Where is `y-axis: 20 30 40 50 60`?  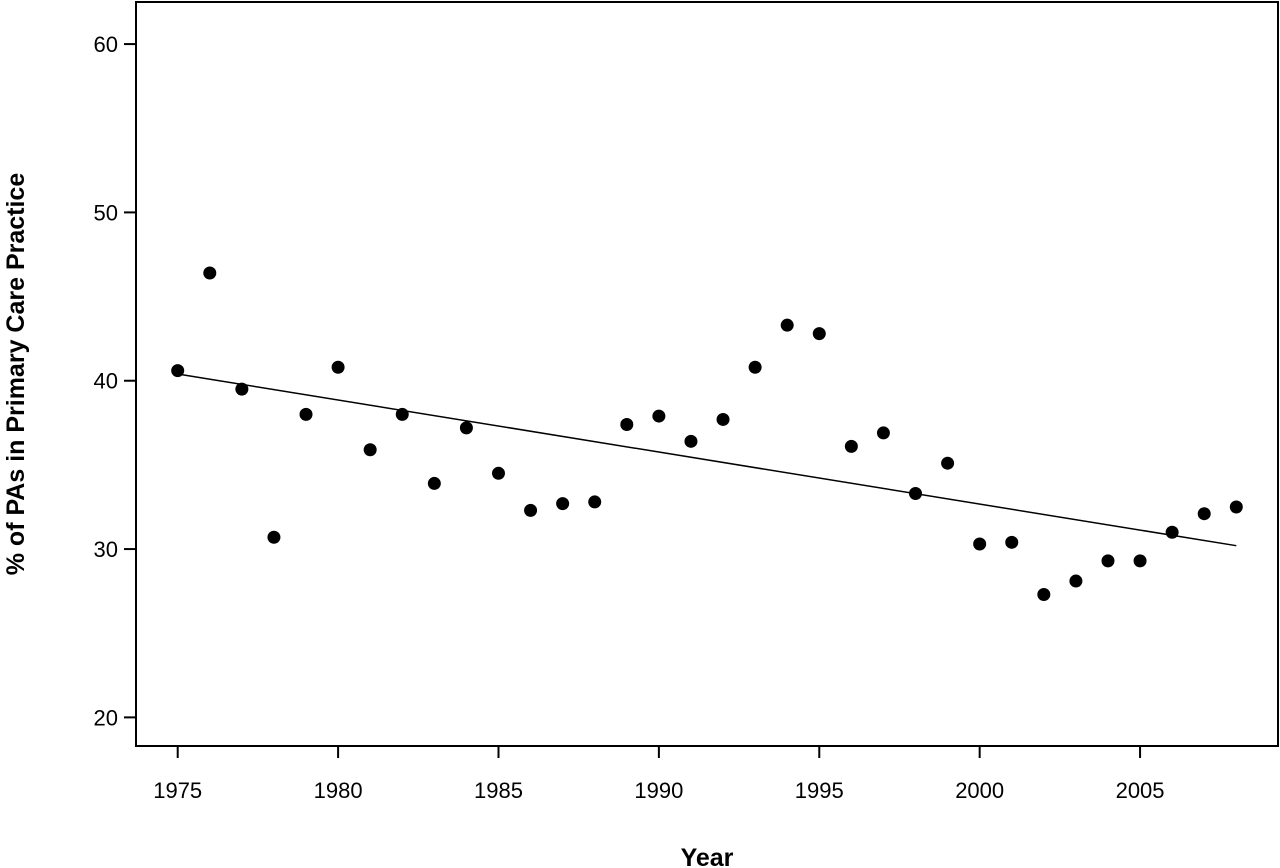
y-axis: 20 30 40 50 60 is located at coordinates (115, 381).